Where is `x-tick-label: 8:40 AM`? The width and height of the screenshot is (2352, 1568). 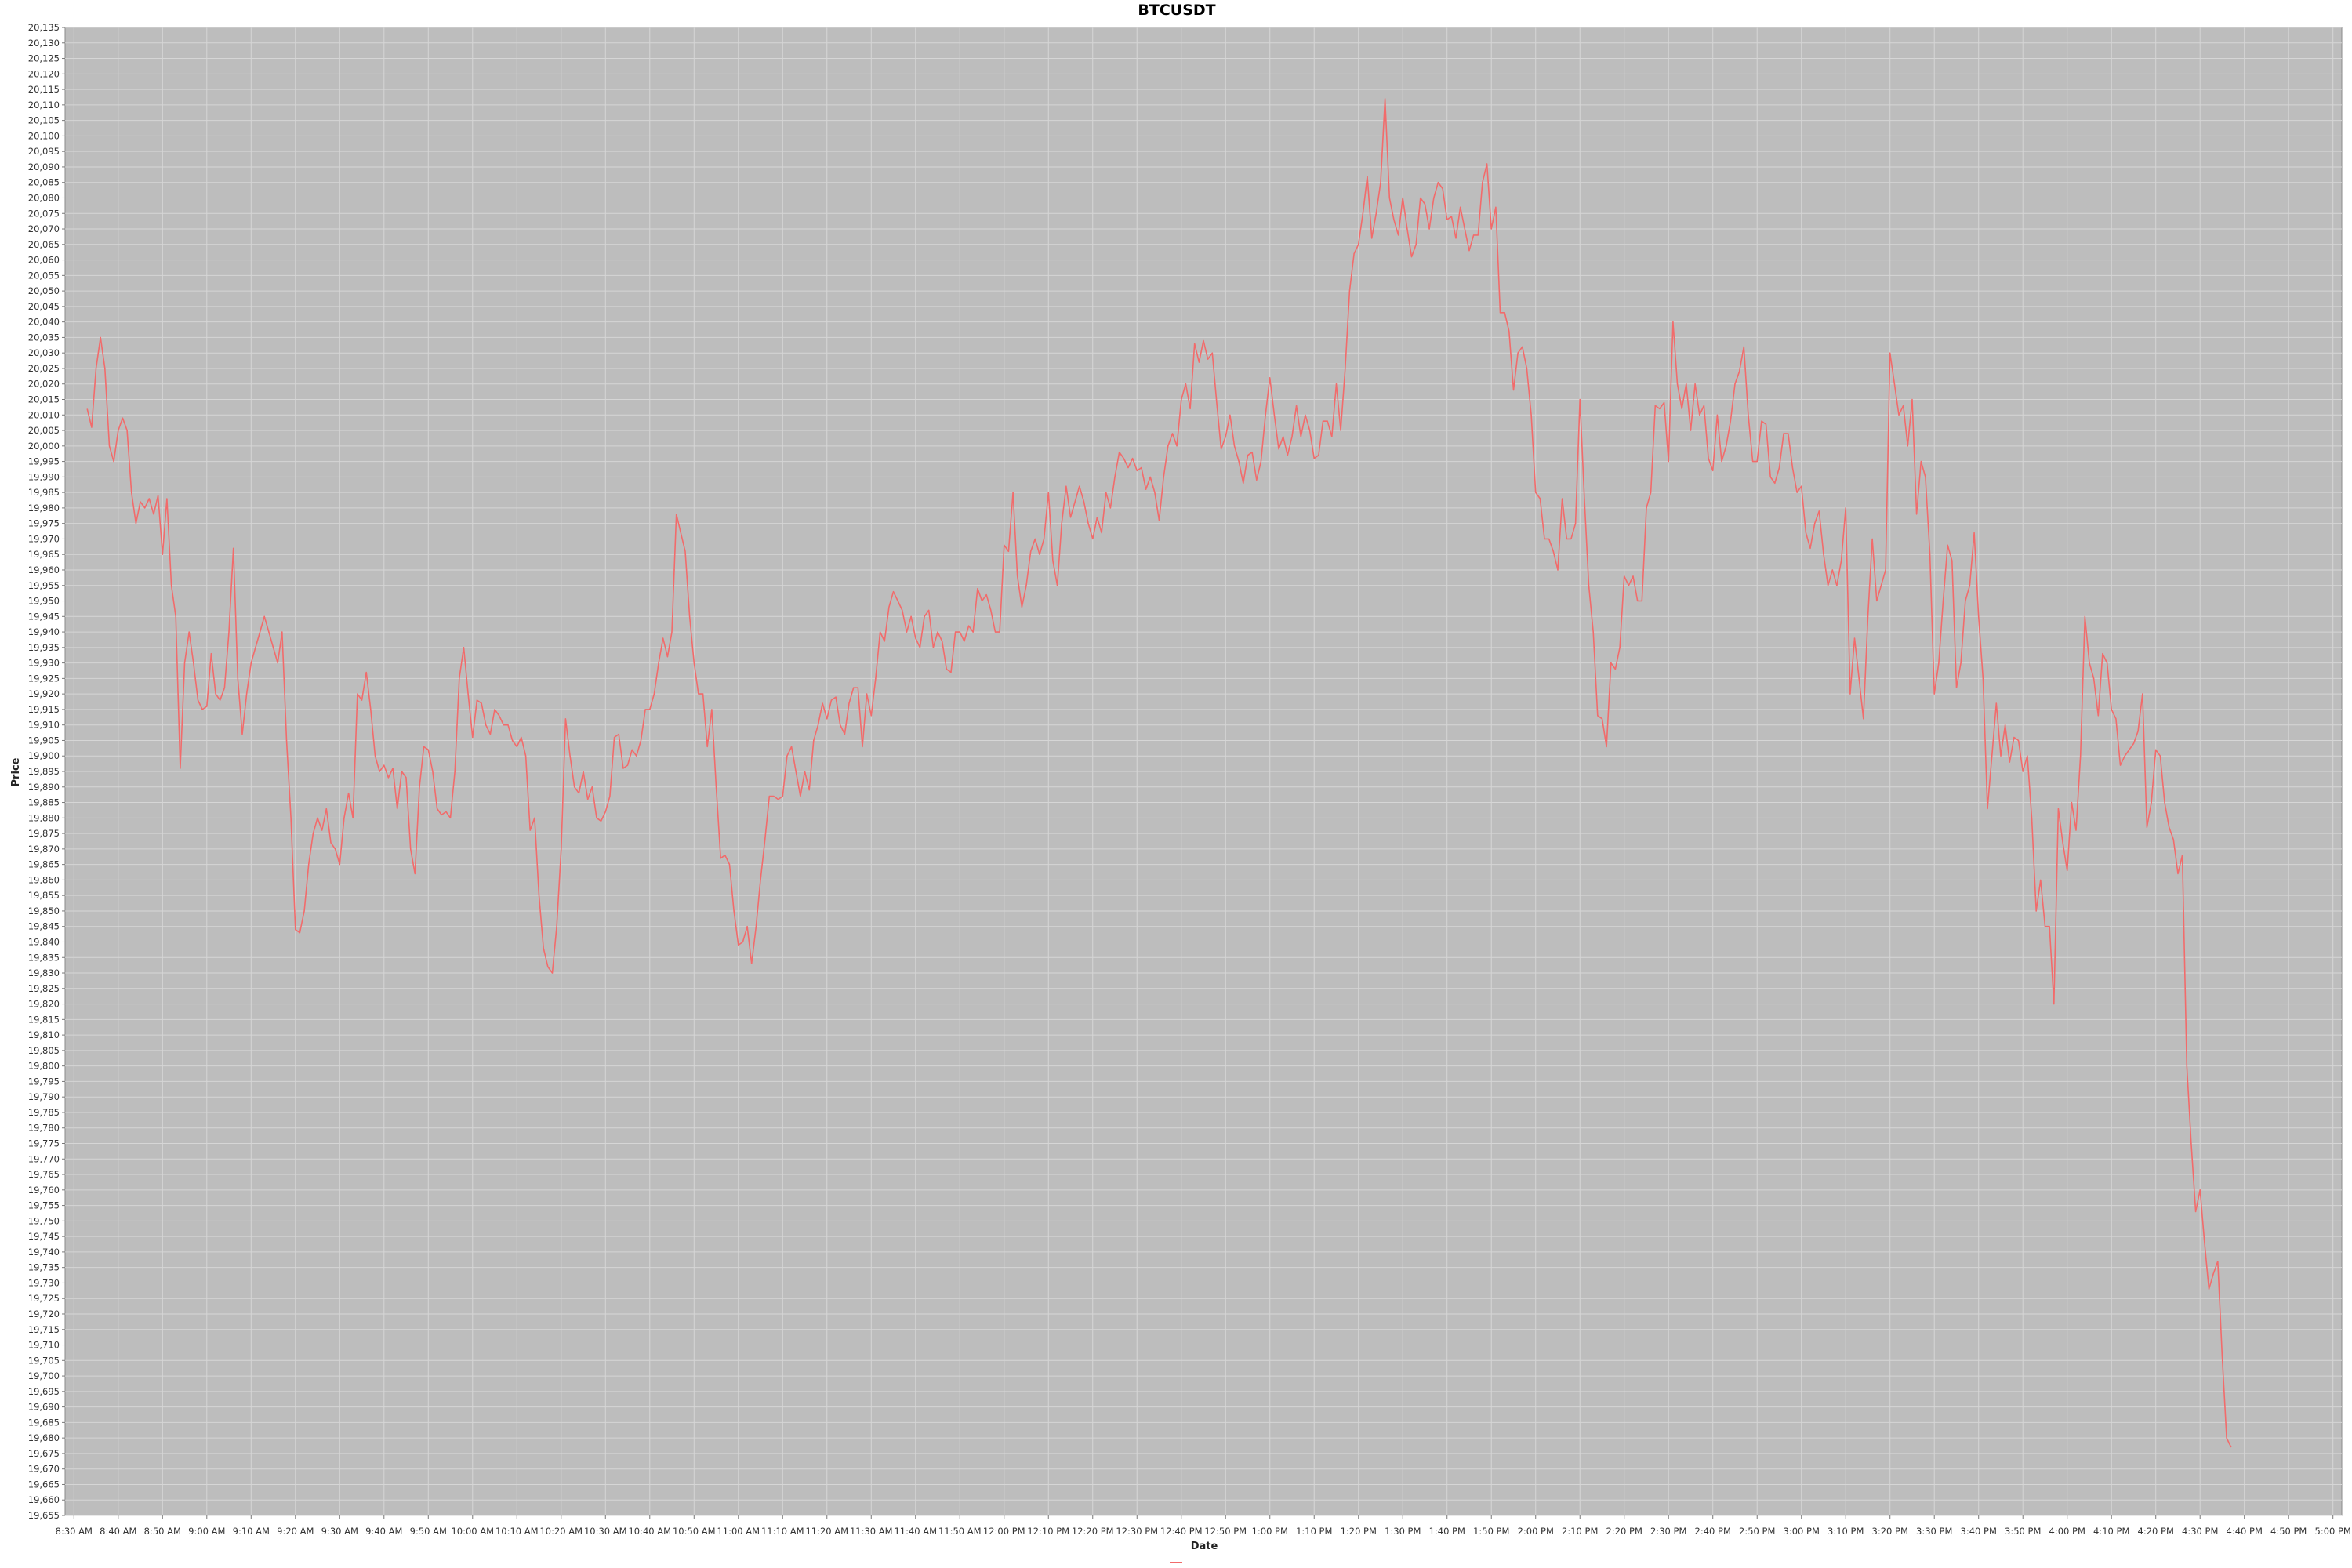
x-tick-label: 8:40 AM is located at coordinates (118, 1531).